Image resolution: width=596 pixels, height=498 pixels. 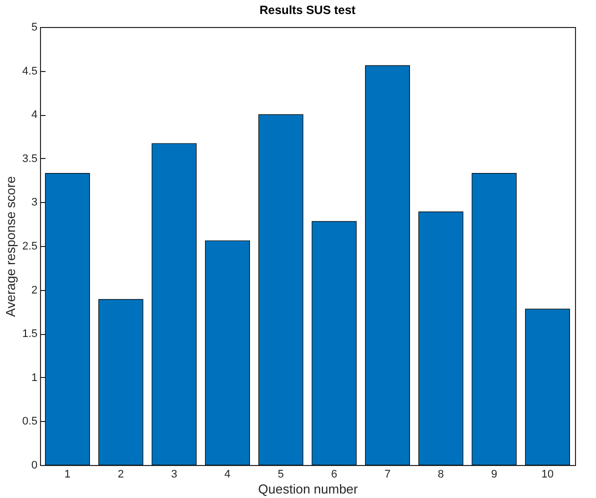 What do you see at coordinates (34, 378) in the screenshot?
I see `y-tick-label: 1` at bounding box center [34, 378].